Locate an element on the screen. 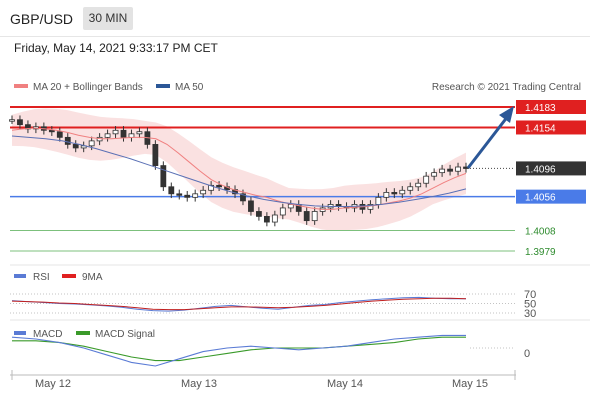 This screenshot has height=400, width=590. chart-header: GBP/USD 30 MIN is located at coordinates (295, 19).